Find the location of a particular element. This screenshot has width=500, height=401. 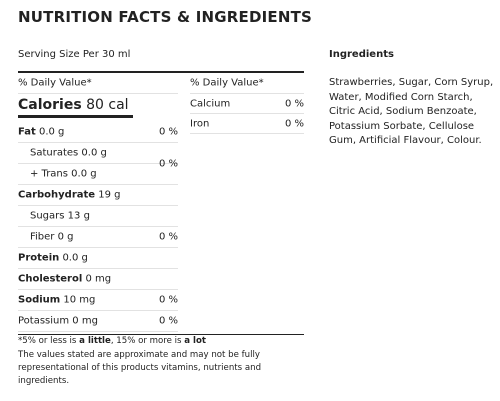

calories: Calories 80 cal is located at coordinates (75, 106).